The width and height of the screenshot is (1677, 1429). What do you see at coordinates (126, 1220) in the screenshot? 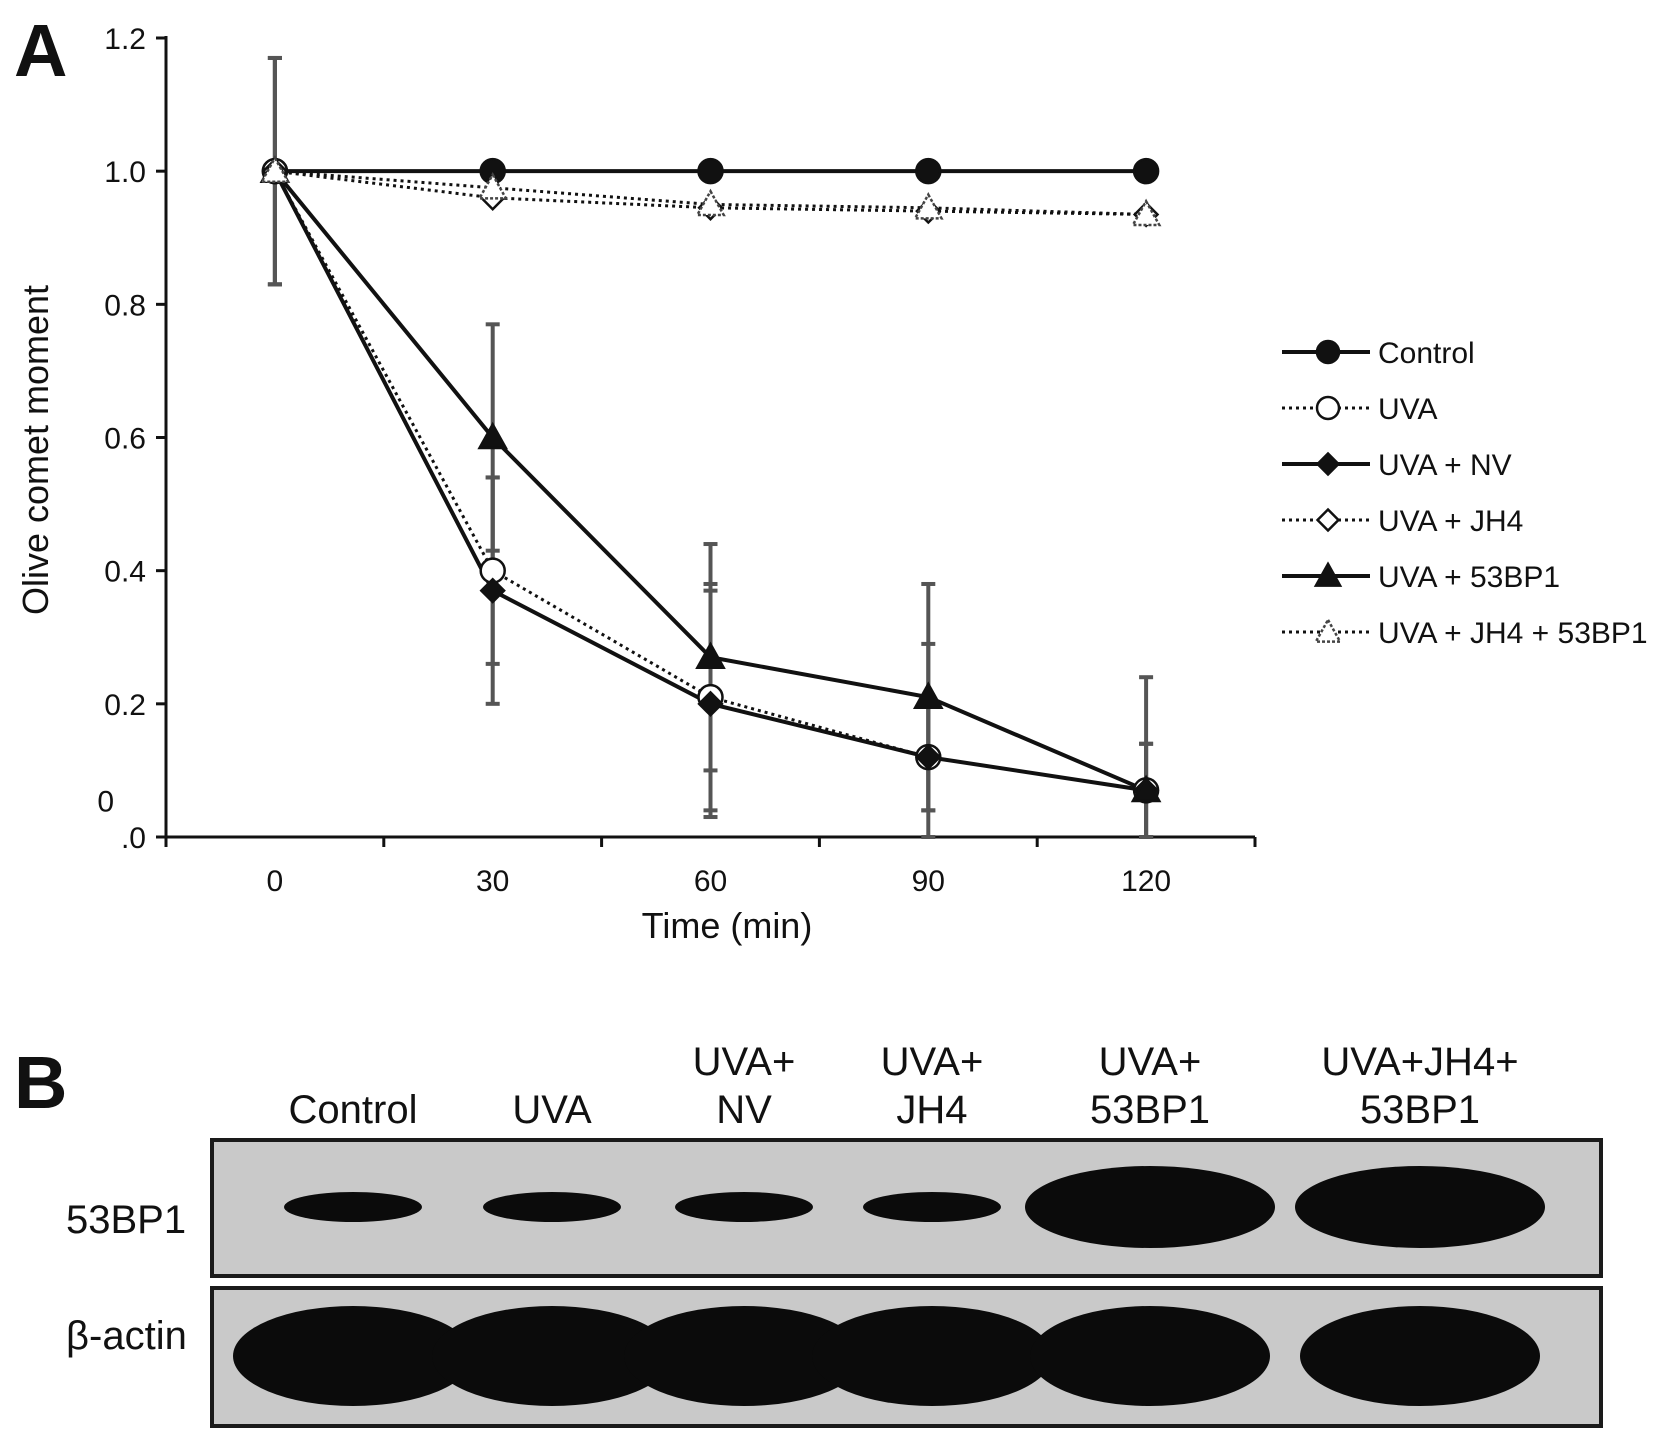
I see `blot-row-label-53bp1: 53BP1` at bounding box center [126, 1220].